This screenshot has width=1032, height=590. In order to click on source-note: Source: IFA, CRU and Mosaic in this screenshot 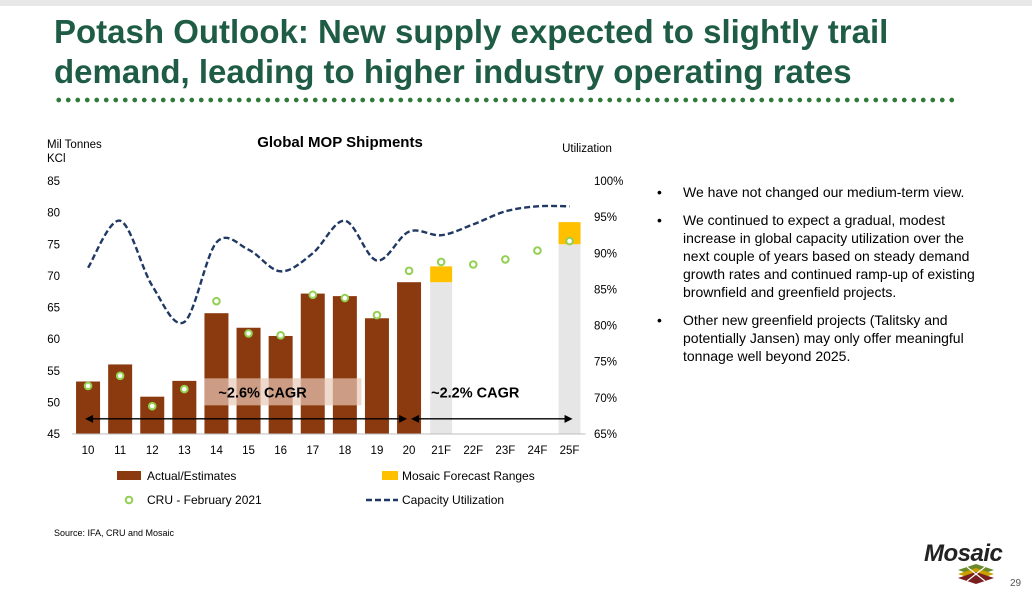, I will do `click(114, 533)`.